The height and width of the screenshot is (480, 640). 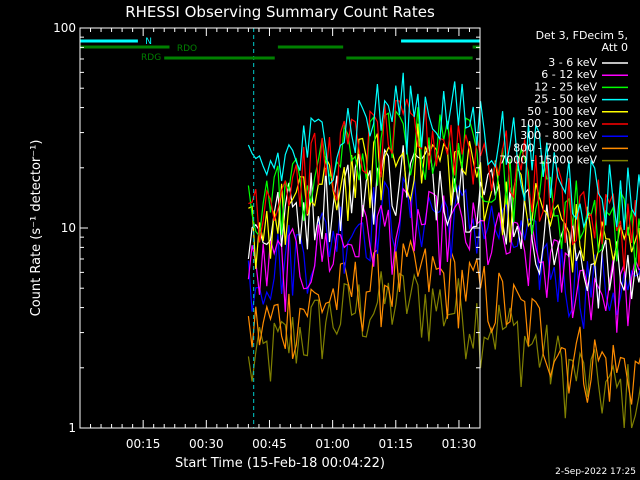 What do you see at coordinates (301, 444) in the screenshot?
I see `x-axis: 00:15 00:30 00:45 01:00 01:15 01:30` at bounding box center [301, 444].